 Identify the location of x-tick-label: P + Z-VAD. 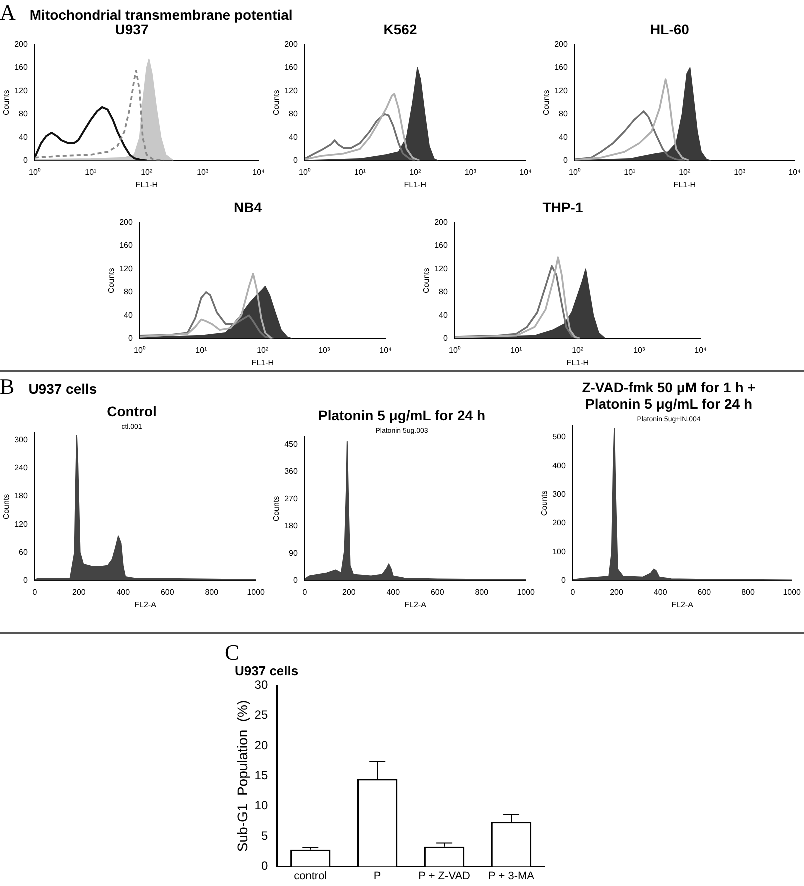
(444, 876).